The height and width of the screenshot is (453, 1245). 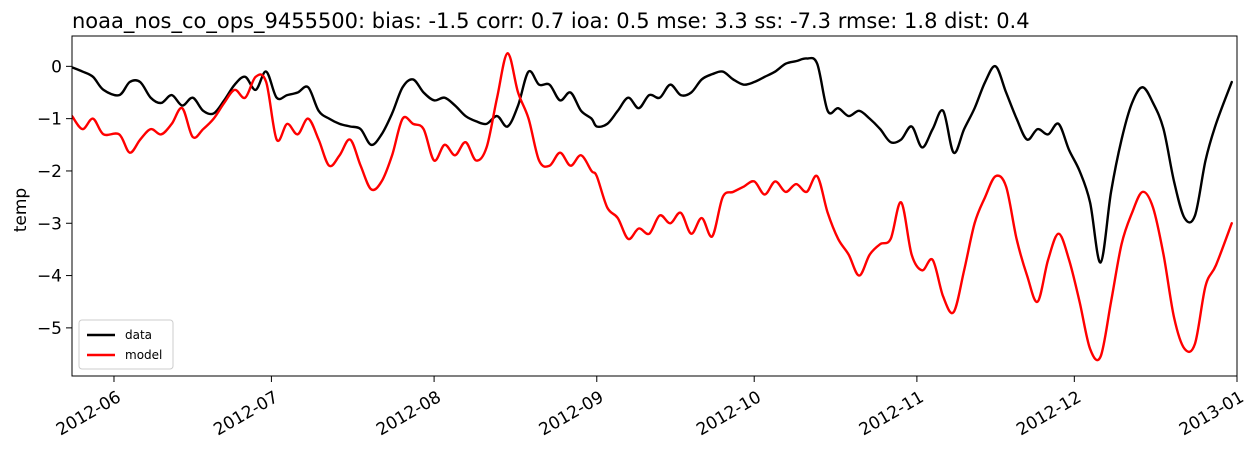 I want to click on x-tick-label: 2012-06, so click(x=89, y=413).